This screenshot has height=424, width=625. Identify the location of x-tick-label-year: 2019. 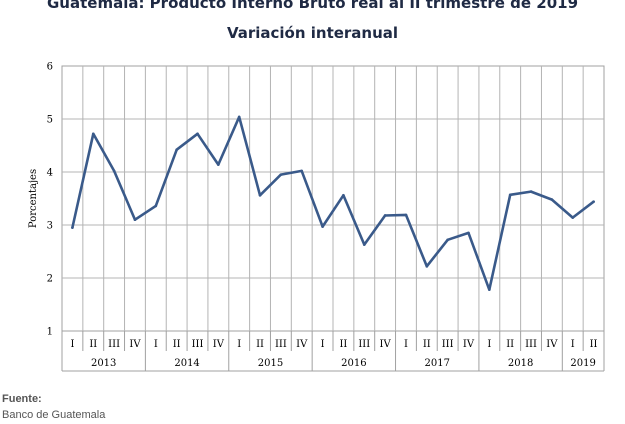
(582, 363).